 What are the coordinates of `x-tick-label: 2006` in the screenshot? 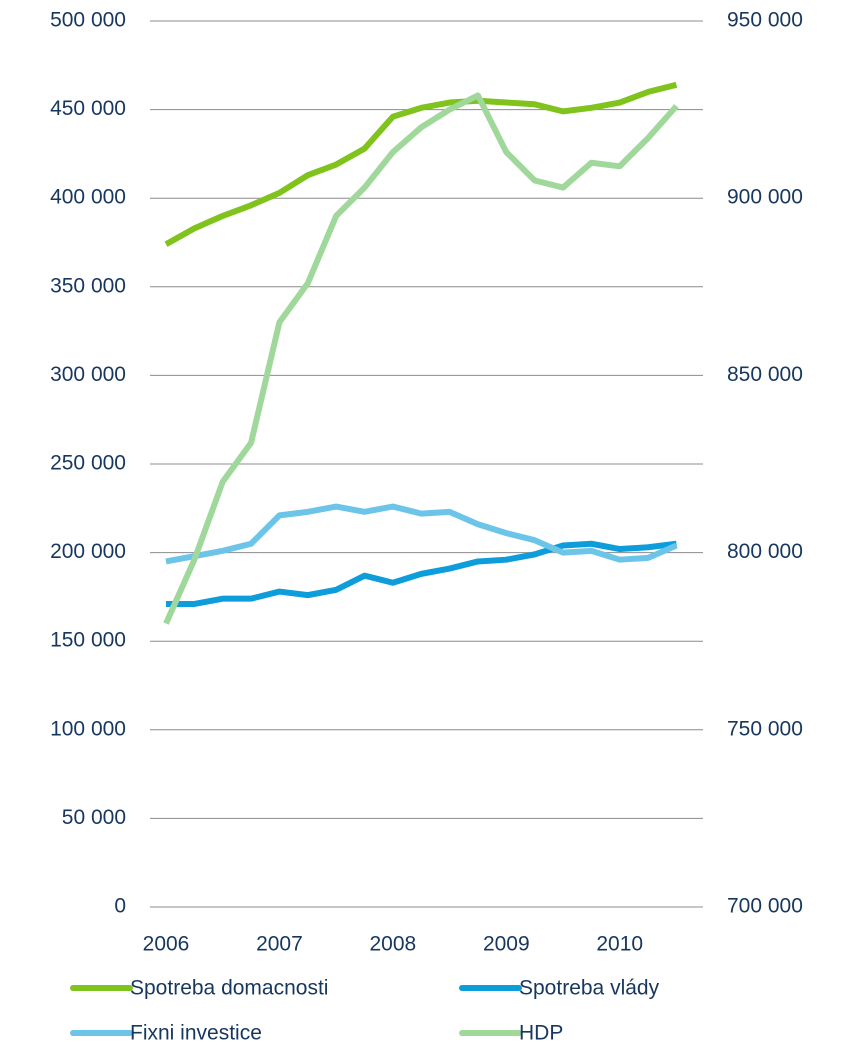 It's located at (166, 944).